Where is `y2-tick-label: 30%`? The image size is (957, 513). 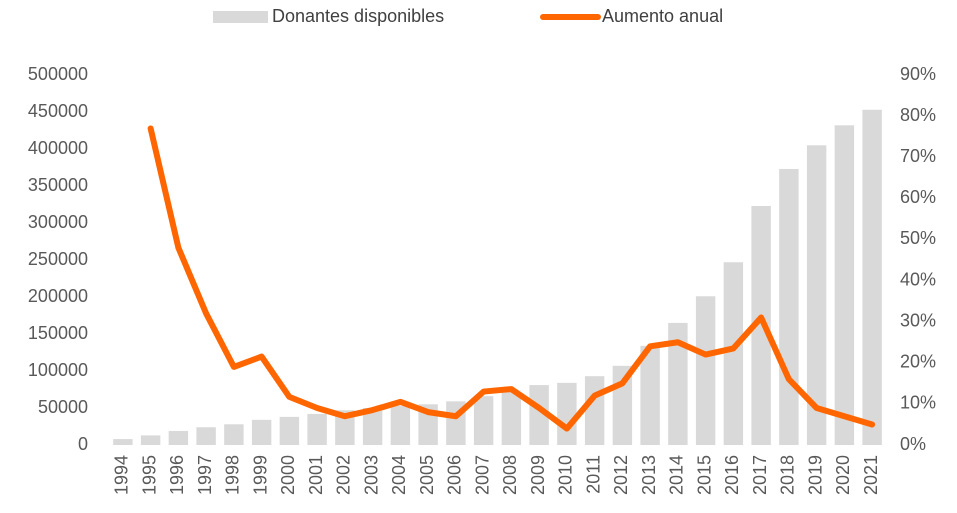
y2-tick-label: 30% is located at coordinates (918, 320).